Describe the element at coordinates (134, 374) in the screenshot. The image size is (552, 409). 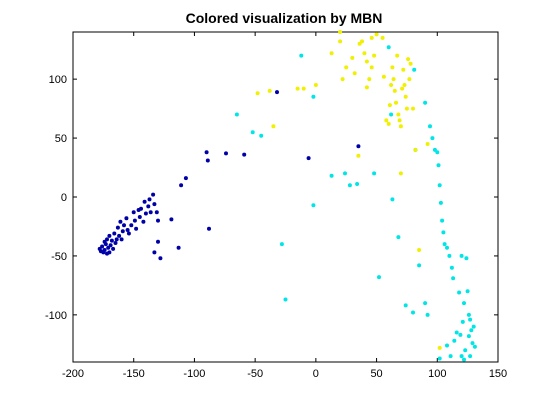
I see `x-tick-label: -150` at that location.